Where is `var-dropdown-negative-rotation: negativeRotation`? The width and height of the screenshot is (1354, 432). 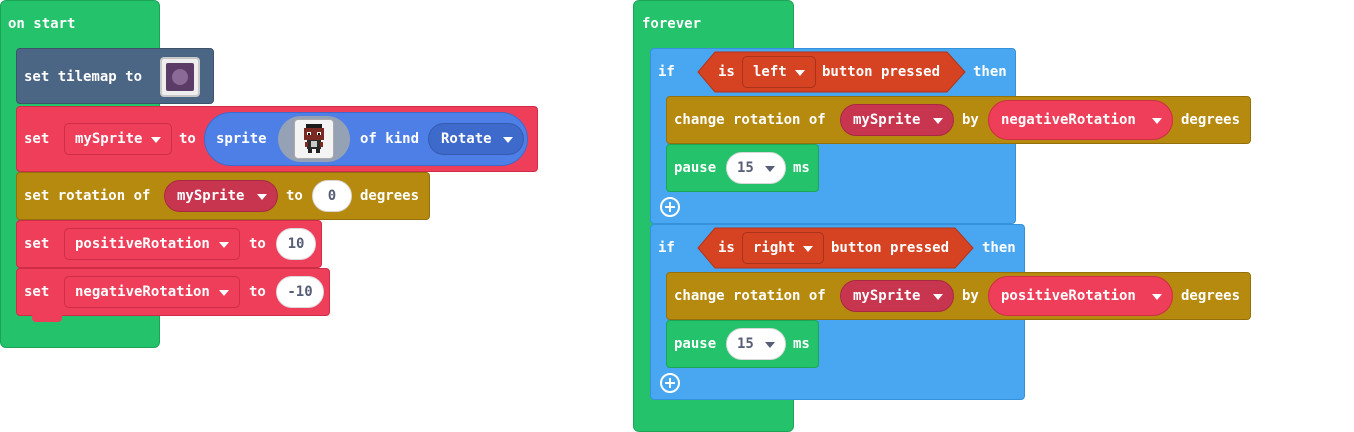
var-dropdown-negative-rotation: negativeRotation is located at coordinates (152, 292).